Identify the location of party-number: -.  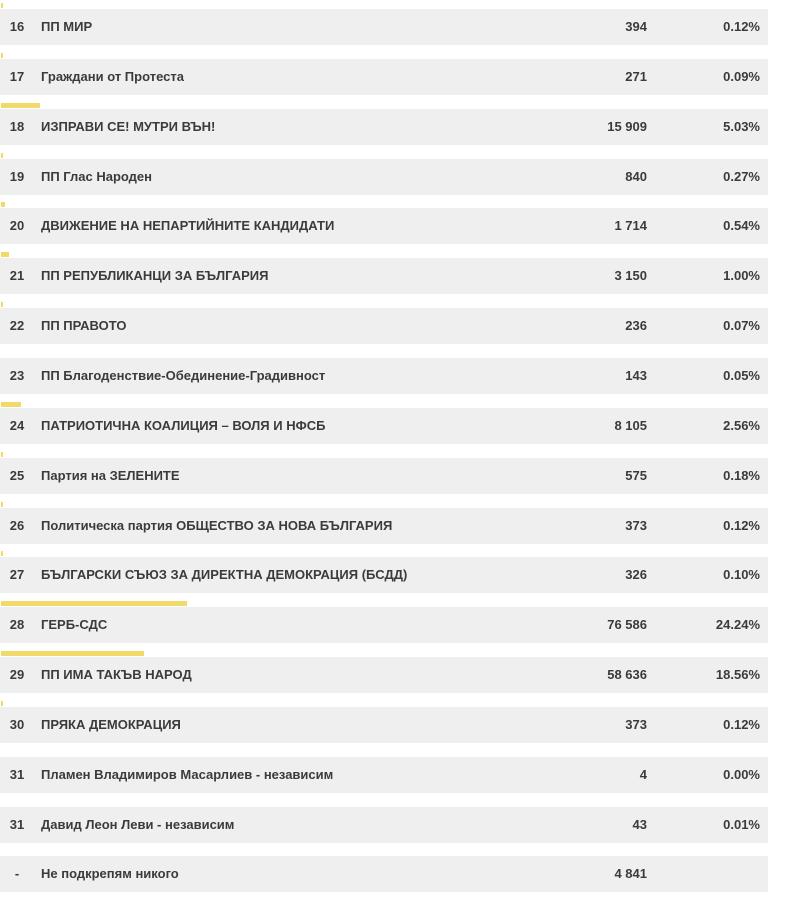
(17, 873).